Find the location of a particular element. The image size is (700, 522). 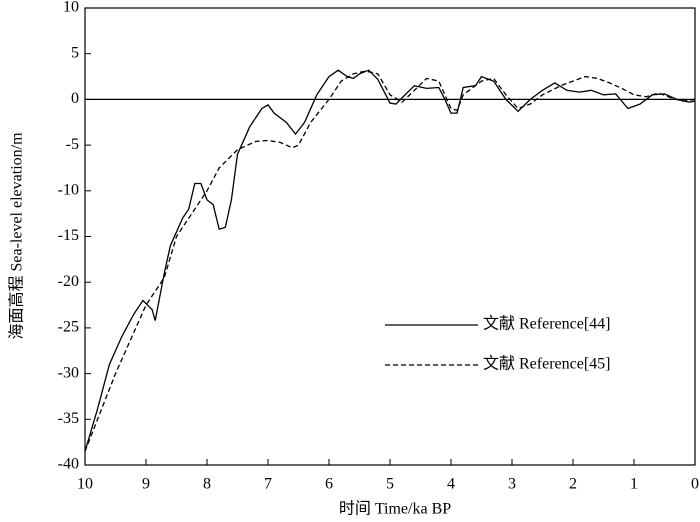

y-tick-label: -20 is located at coordinates (68, 281).